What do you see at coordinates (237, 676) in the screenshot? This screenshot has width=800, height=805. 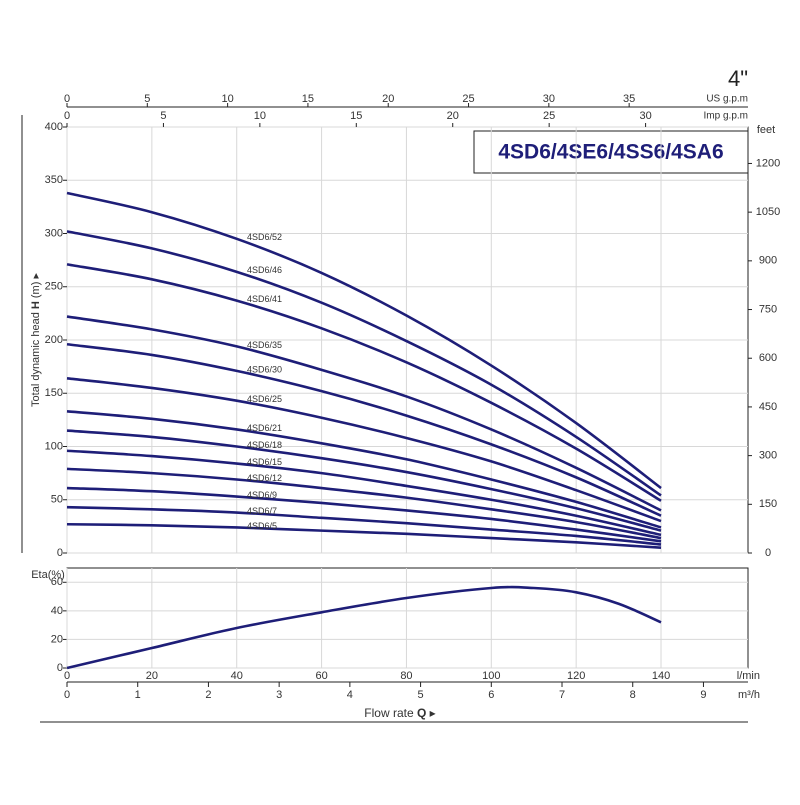 I see `x-tick-label: 40` at bounding box center [237, 676].